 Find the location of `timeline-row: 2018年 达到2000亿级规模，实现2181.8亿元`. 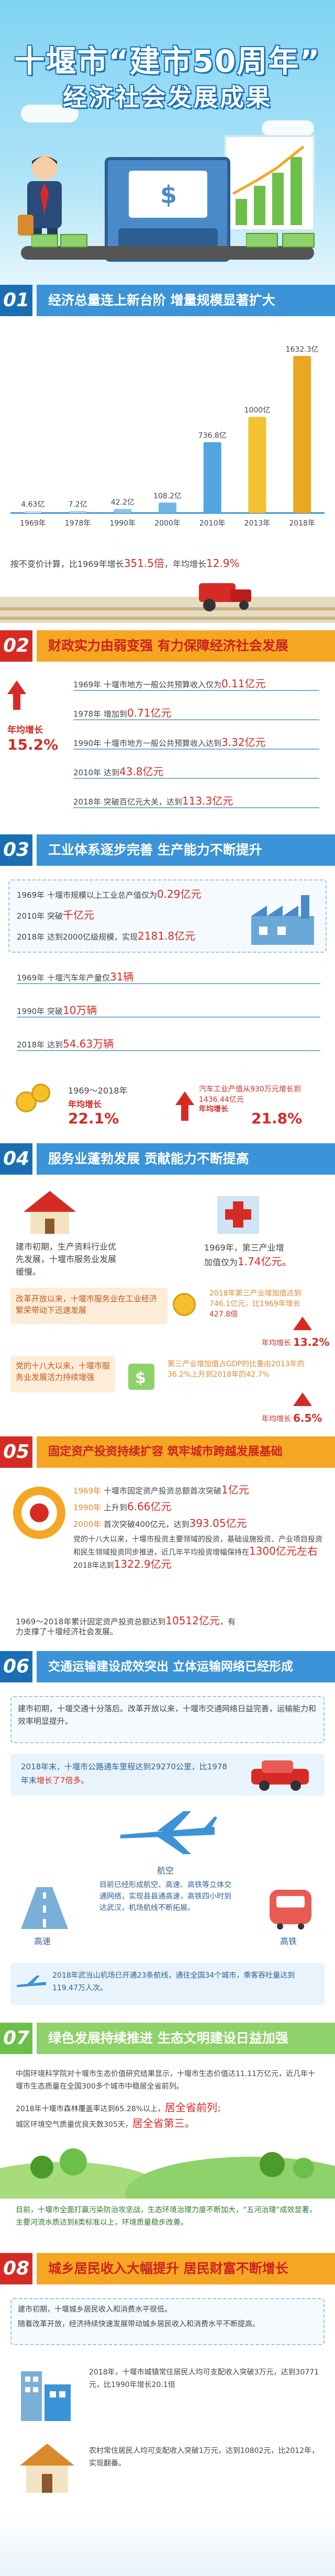

timeline-row: 2018年 达到2000亿级规模，实现2181.8亿元 is located at coordinates (106, 935).